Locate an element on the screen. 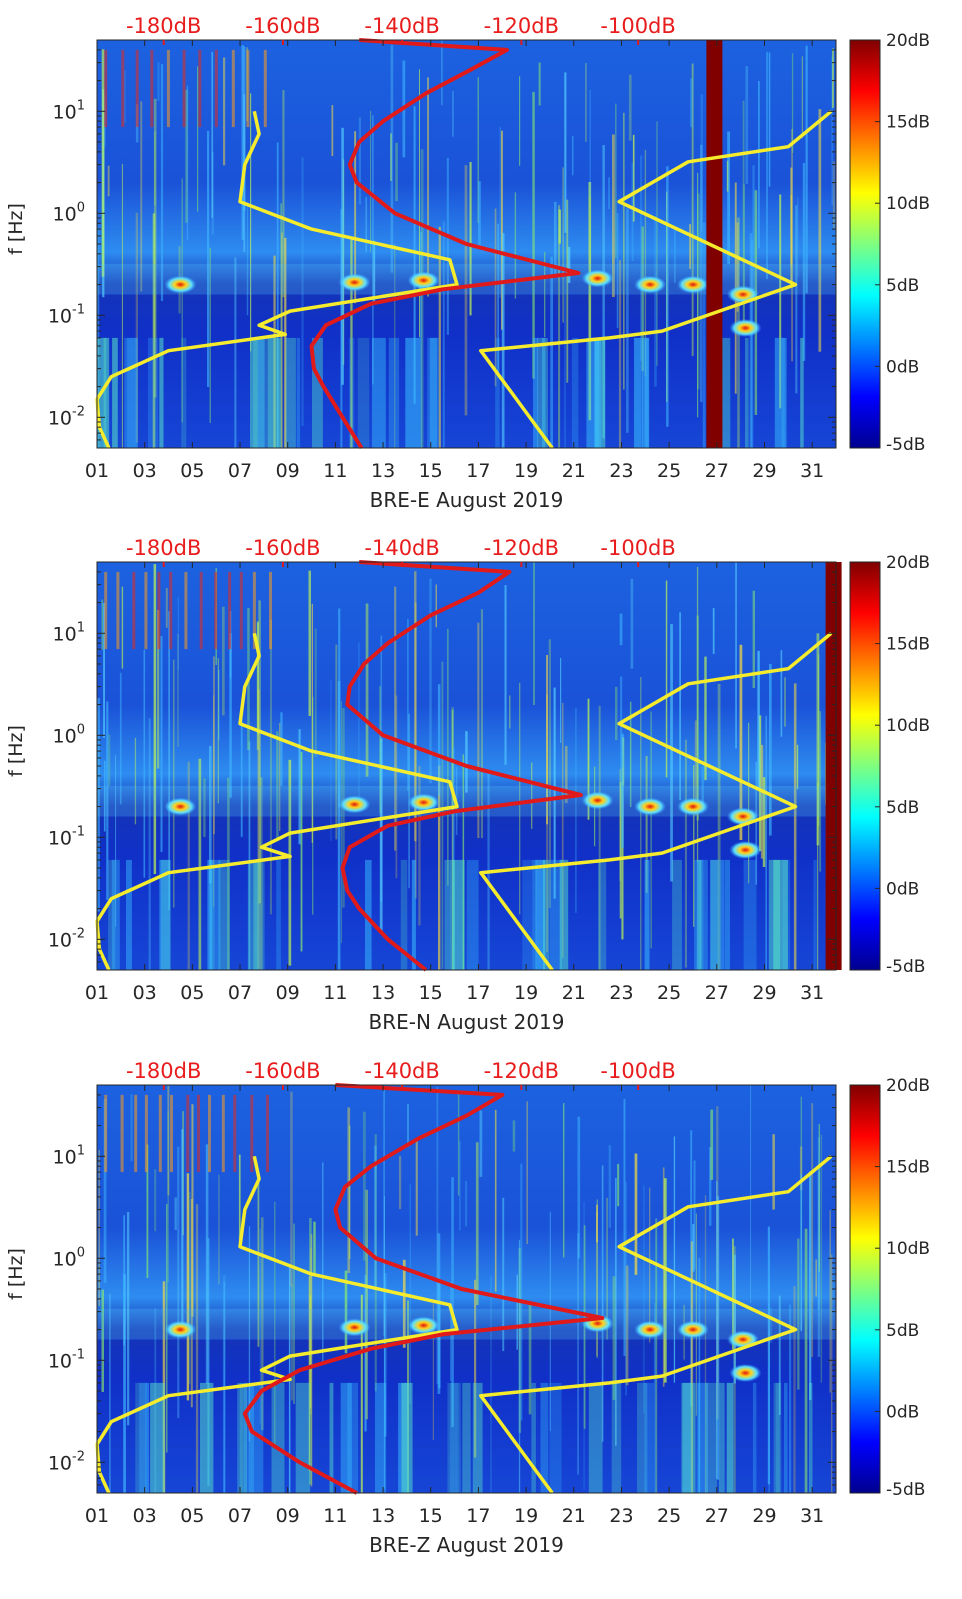  data-gap-column is located at coordinates (714, 244).